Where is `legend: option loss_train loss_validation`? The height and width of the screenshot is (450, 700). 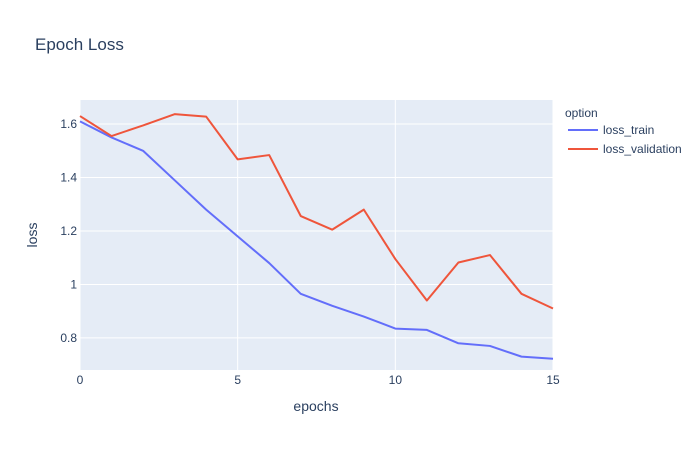
legend: option loss_train loss_validation is located at coordinates (623, 131).